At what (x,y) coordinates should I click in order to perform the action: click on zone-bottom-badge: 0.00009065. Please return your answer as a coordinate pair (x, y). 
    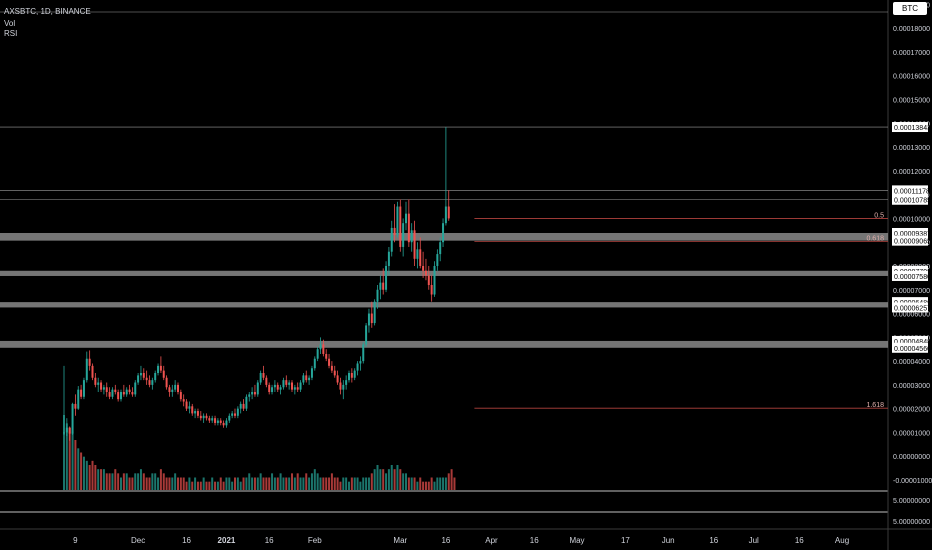
    Looking at the image, I should click on (912, 242).